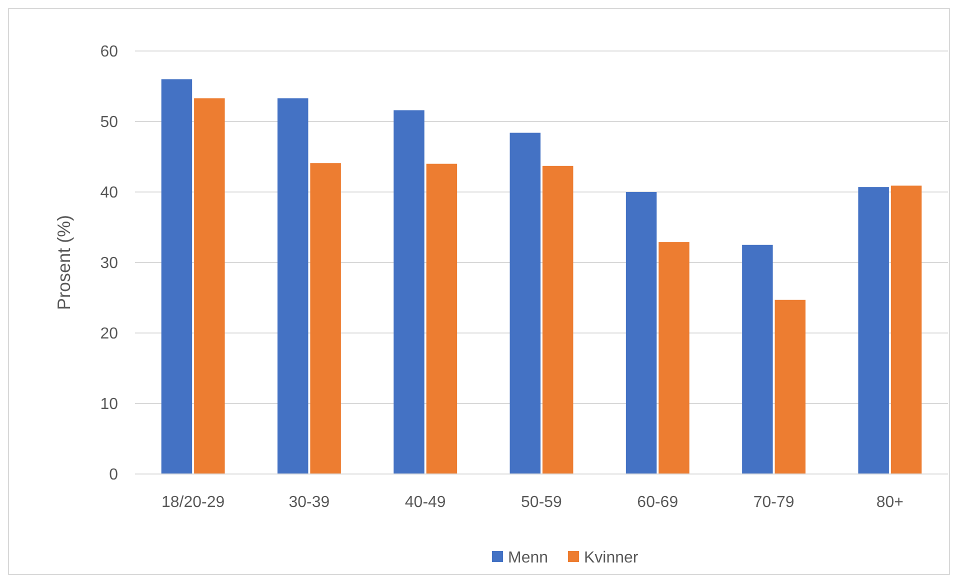 The width and height of the screenshot is (958, 583). I want to click on x-tick-label: 70-79, so click(773, 502).